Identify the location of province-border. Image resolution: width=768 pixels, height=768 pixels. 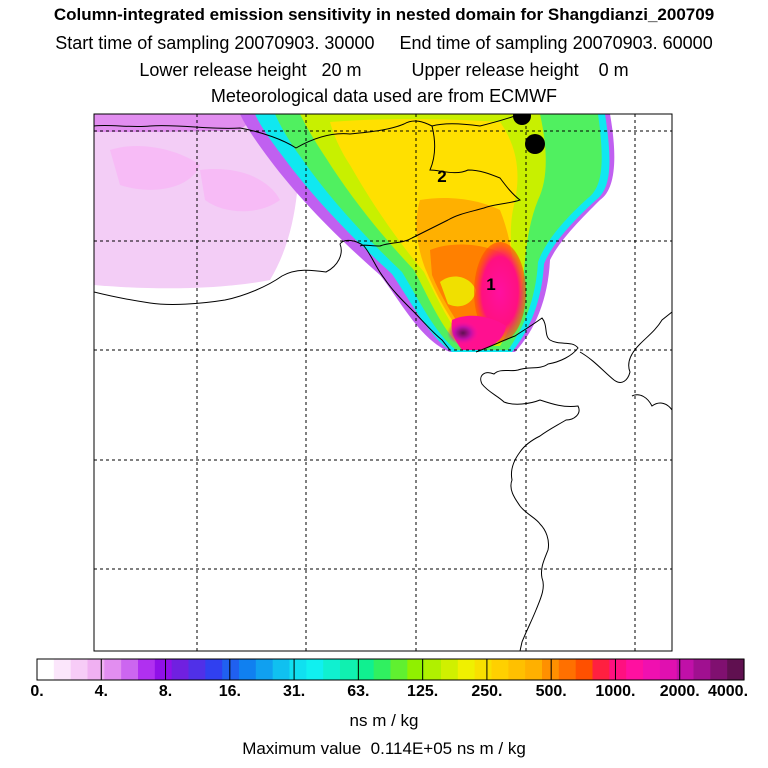
(440, 186).